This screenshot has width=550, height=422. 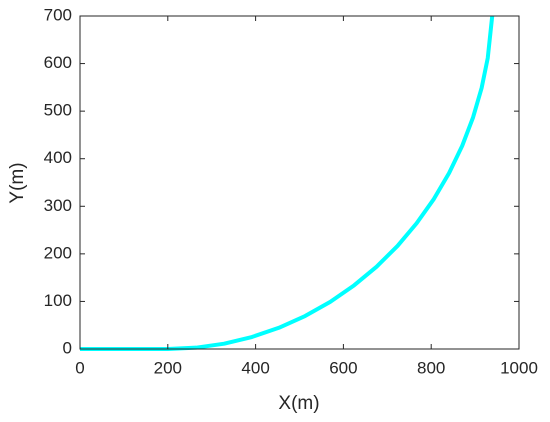 I want to click on y-tick-label: 500, so click(x=58, y=110).